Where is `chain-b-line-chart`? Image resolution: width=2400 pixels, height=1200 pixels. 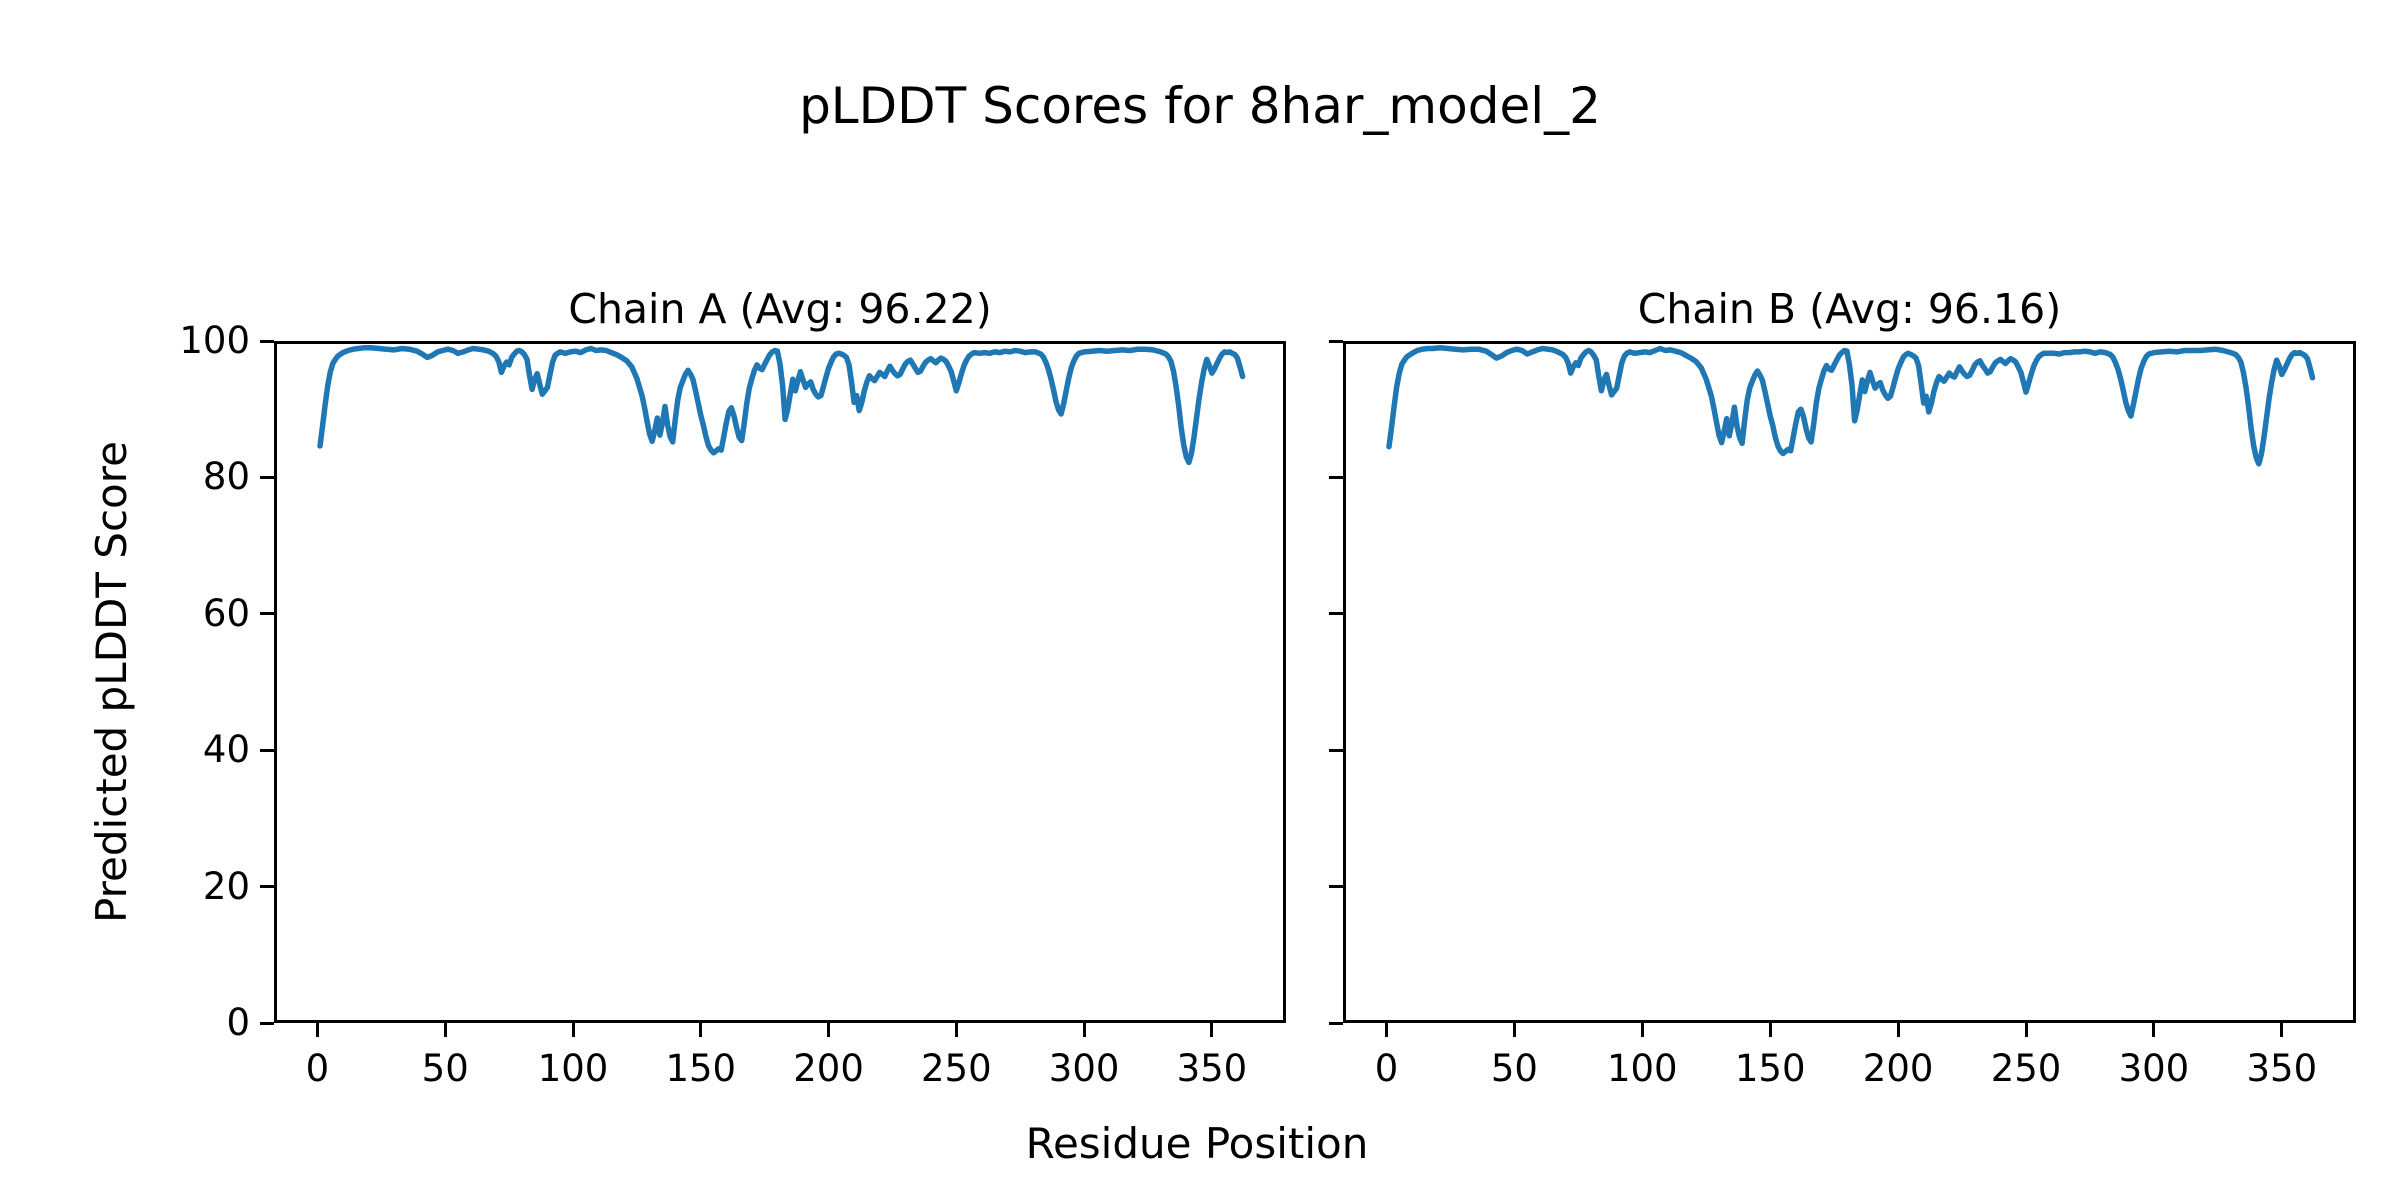 chain-b-line-chart is located at coordinates (1851, 406).